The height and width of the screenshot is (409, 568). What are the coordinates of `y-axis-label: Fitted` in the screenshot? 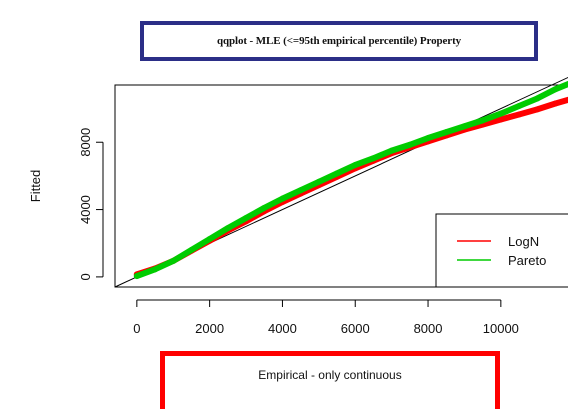 It's located at (35, 186).